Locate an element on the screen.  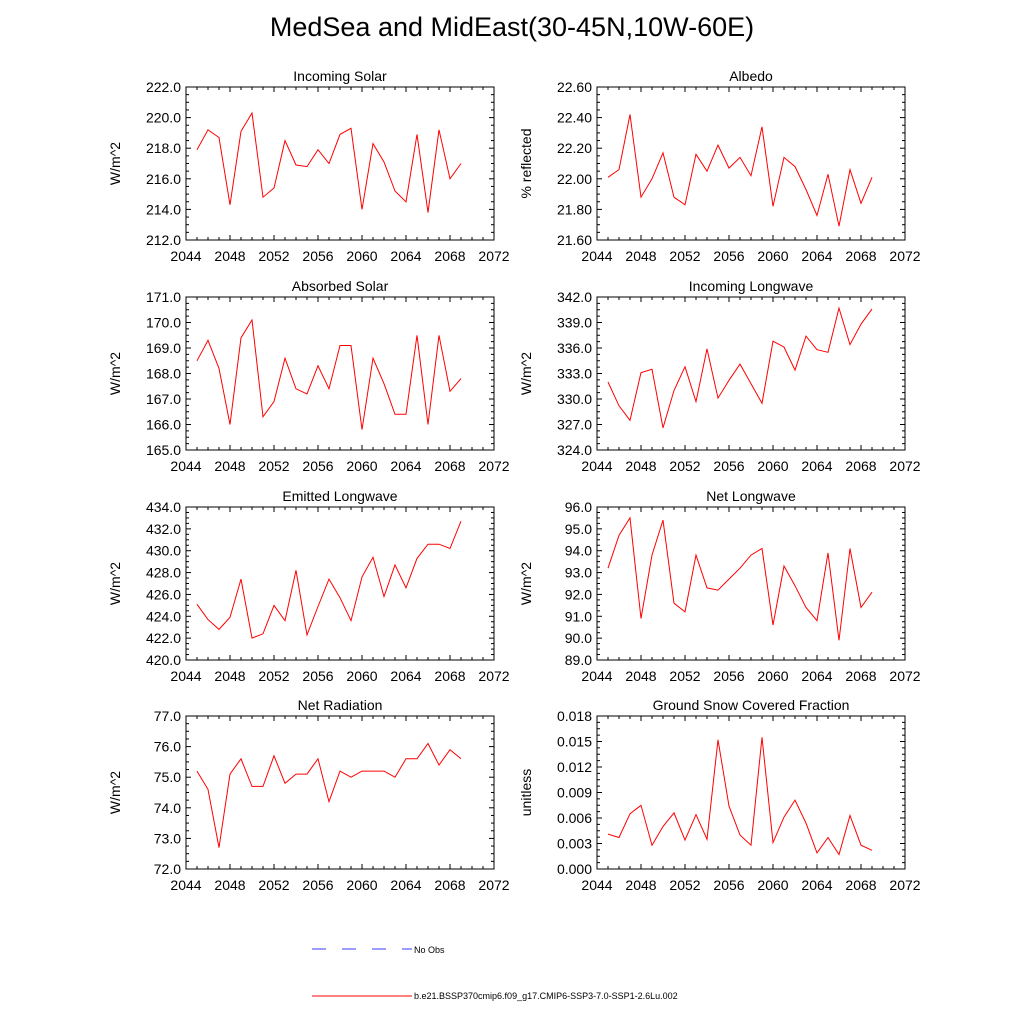
y-tick-label: 333.0 is located at coordinates (574, 374).